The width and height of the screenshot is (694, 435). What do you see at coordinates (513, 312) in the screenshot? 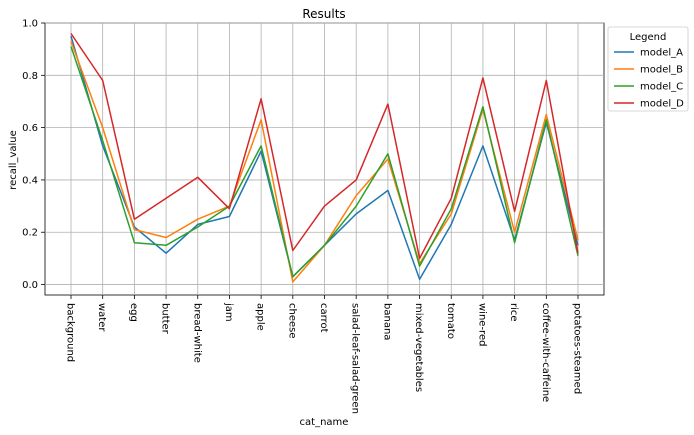
I see `x-tick-label: rice` at bounding box center [513, 312].